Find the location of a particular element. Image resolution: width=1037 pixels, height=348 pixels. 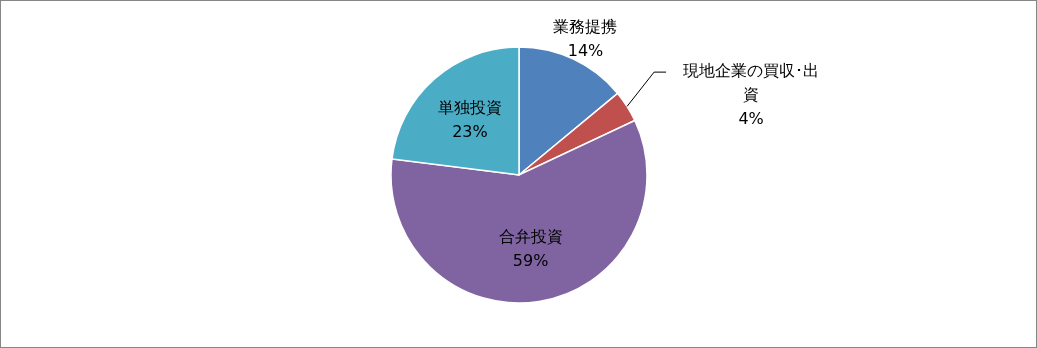

slice-label: 現地企業の買収･出資 is located at coordinates (751, 83).